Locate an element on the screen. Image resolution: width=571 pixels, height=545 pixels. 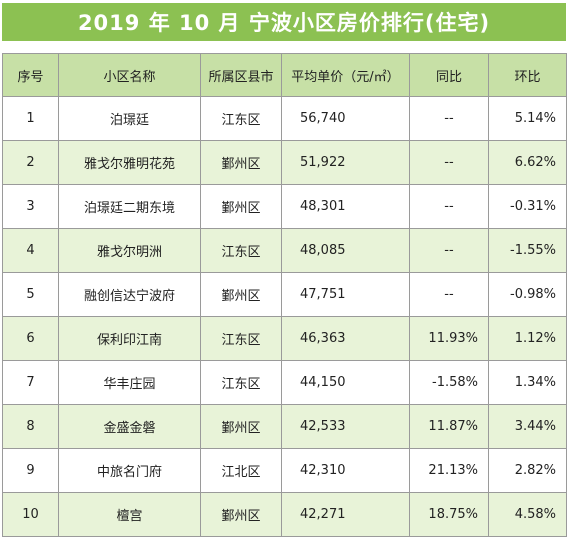
cell-name: 华丰庄园 is located at coordinates (129, 382).